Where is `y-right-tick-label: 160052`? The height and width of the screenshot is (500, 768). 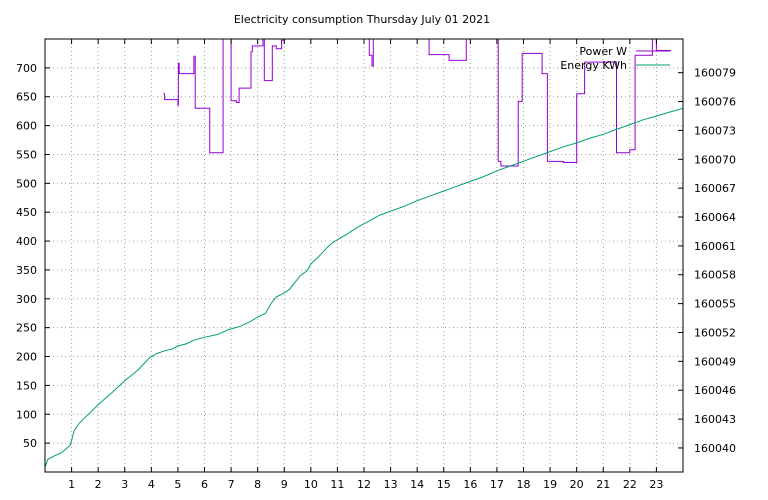 y-right-tick-label: 160052 is located at coordinates (715, 332).